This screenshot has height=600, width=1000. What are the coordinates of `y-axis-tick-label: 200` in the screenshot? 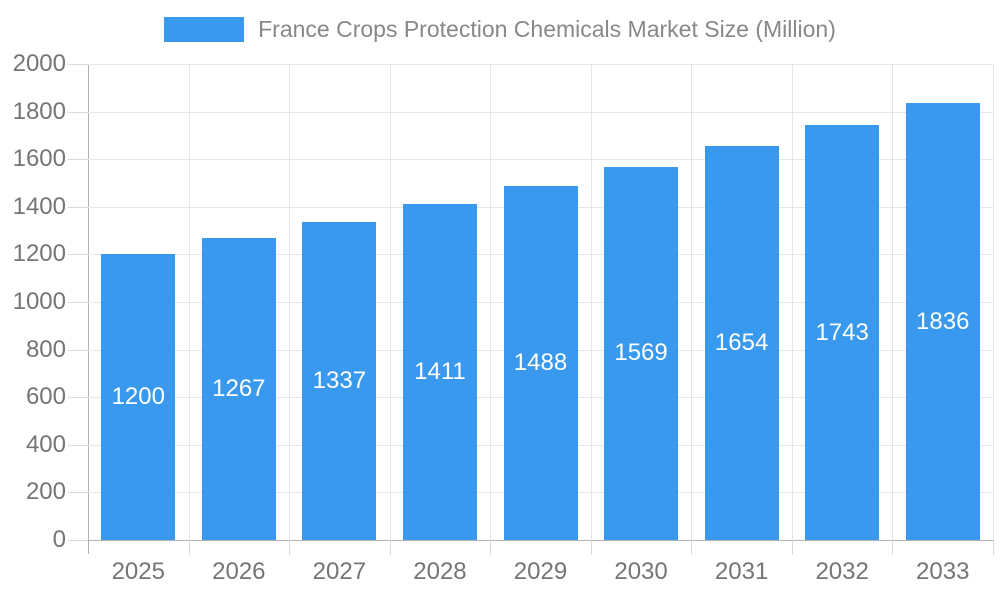 It's located at (45, 492).